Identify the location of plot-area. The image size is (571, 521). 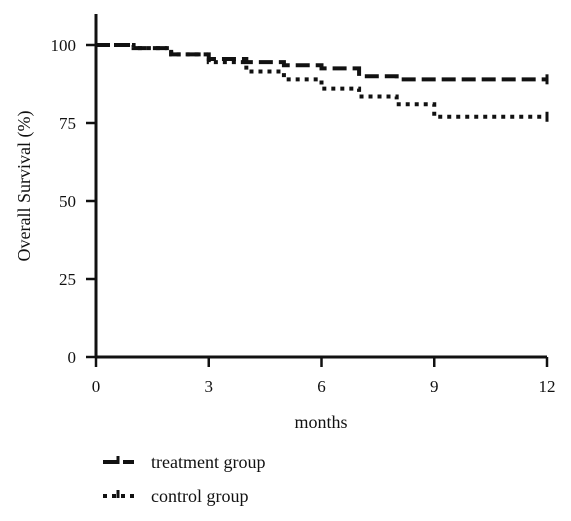
(322, 82).